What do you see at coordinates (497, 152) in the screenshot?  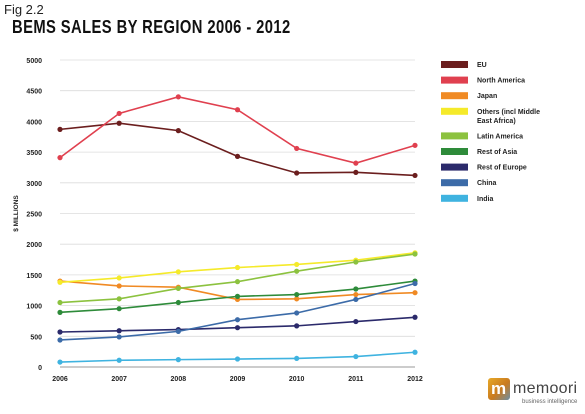 I see `legend-label: Rest of Asia` at bounding box center [497, 152].